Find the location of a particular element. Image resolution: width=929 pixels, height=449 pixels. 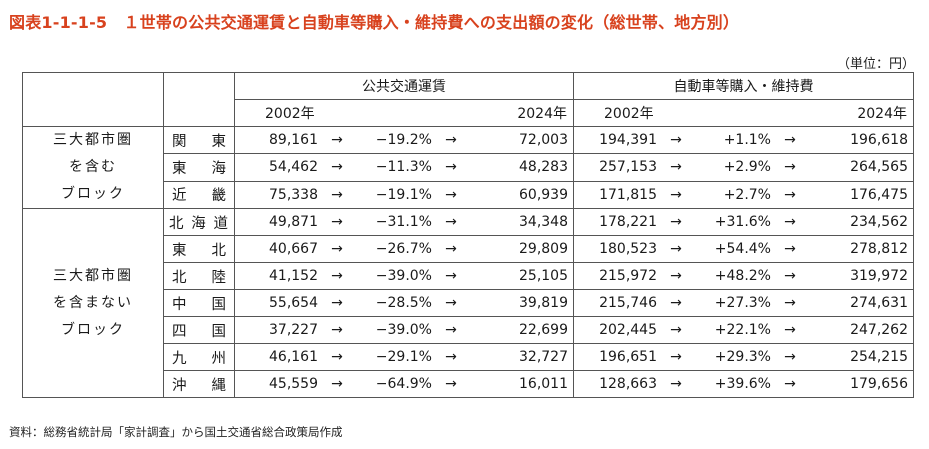

change-rate: +39.6% is located at coordinates (742, 384).